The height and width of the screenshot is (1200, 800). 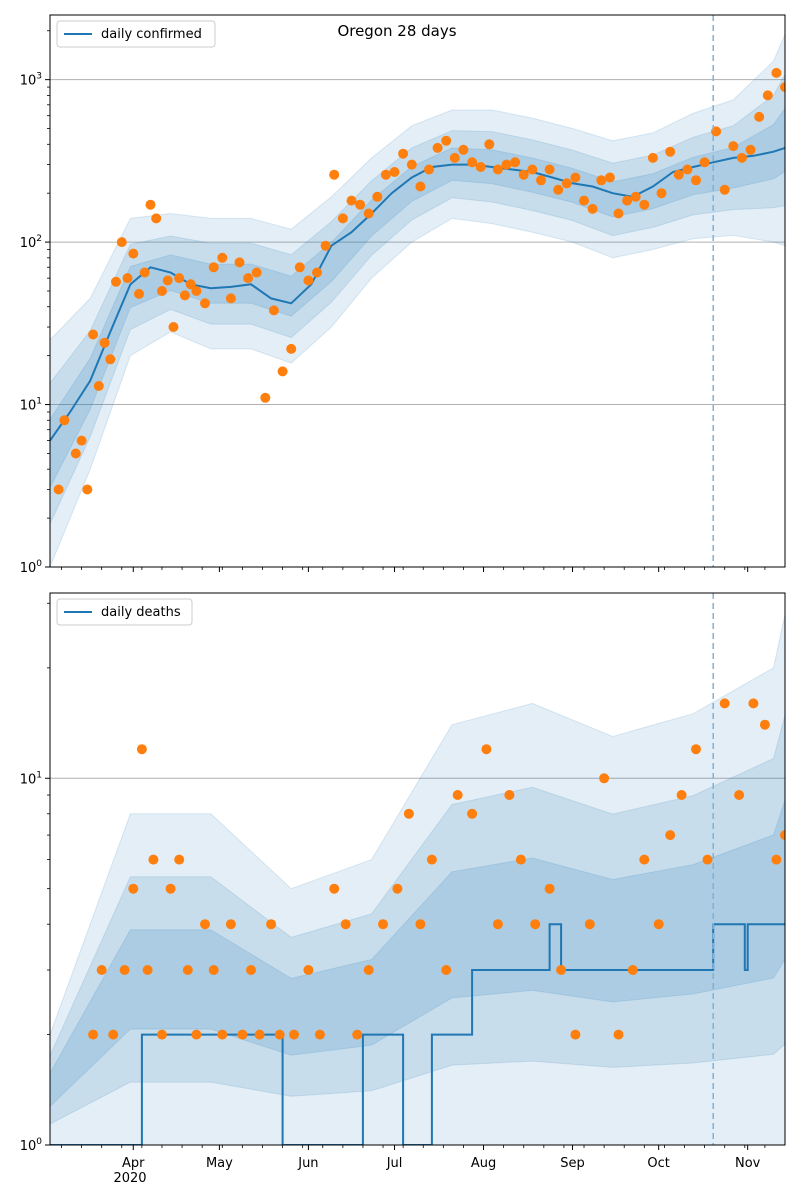 What do you see at coordinates (31, 1145) in the screenshot?
I see `y-tick-label: 100` at bounding box center [31, 1145].